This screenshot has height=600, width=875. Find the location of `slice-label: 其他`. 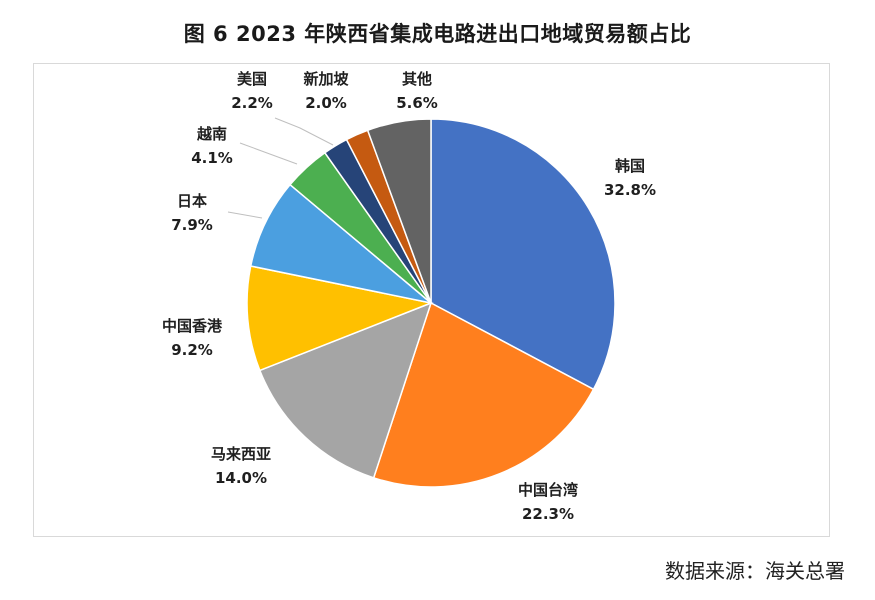

slice-label: 其他 is located at coordinates (417, 79).